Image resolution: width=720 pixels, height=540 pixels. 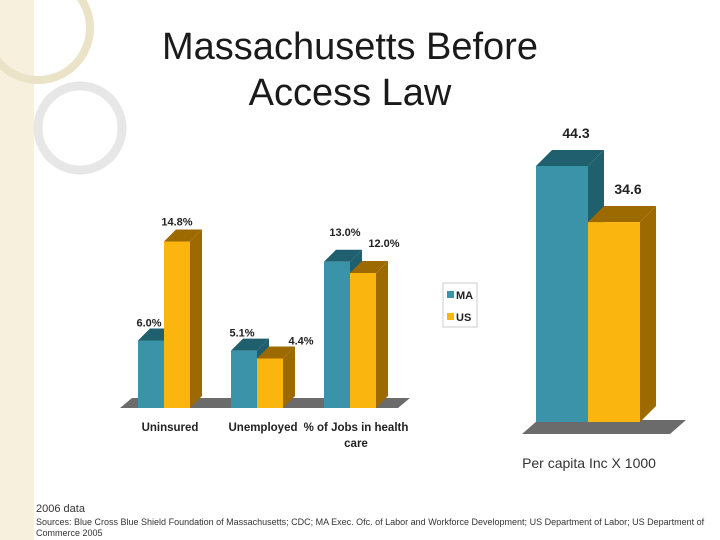 What do you see at coordinates (627, 189) in the screenshot?
I see `income-label-us: 34.6` at bounding box center [627, 189].